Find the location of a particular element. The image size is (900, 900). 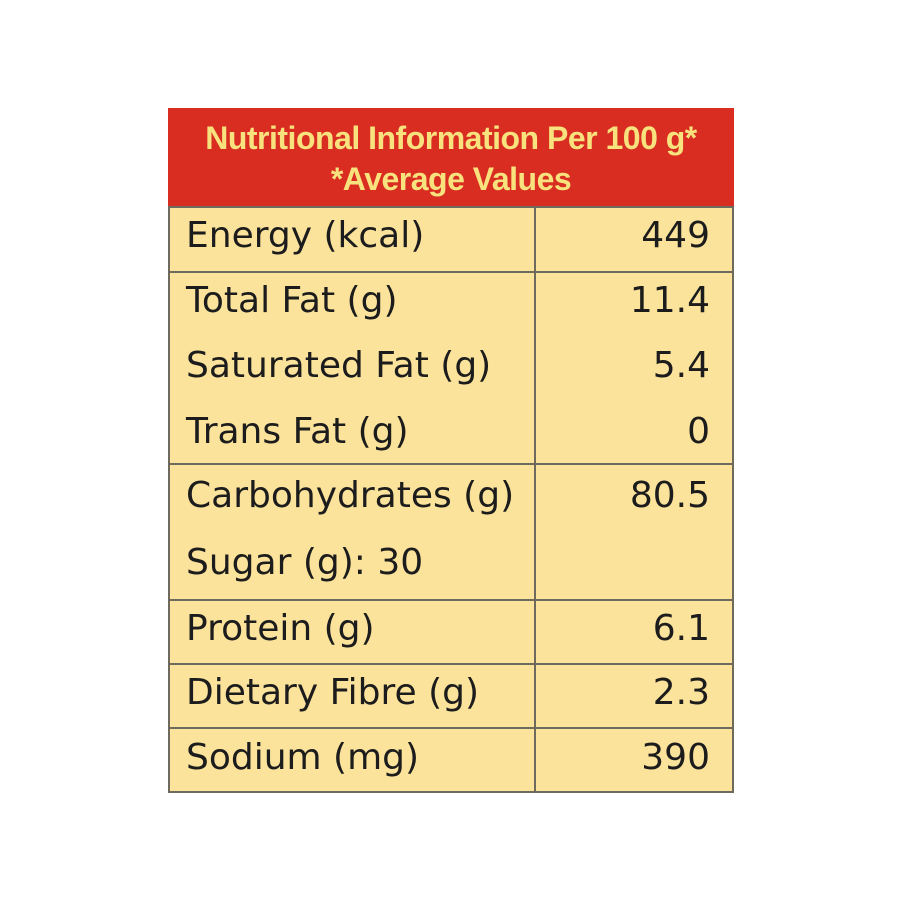

row-value-sodium: 390 is located at coordinates (675, 757).